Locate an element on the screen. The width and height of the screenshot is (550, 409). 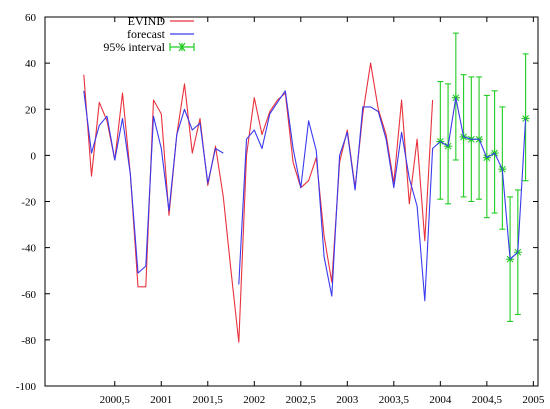
legend-label-forecast: forecast is located at coordinates (146, 34).